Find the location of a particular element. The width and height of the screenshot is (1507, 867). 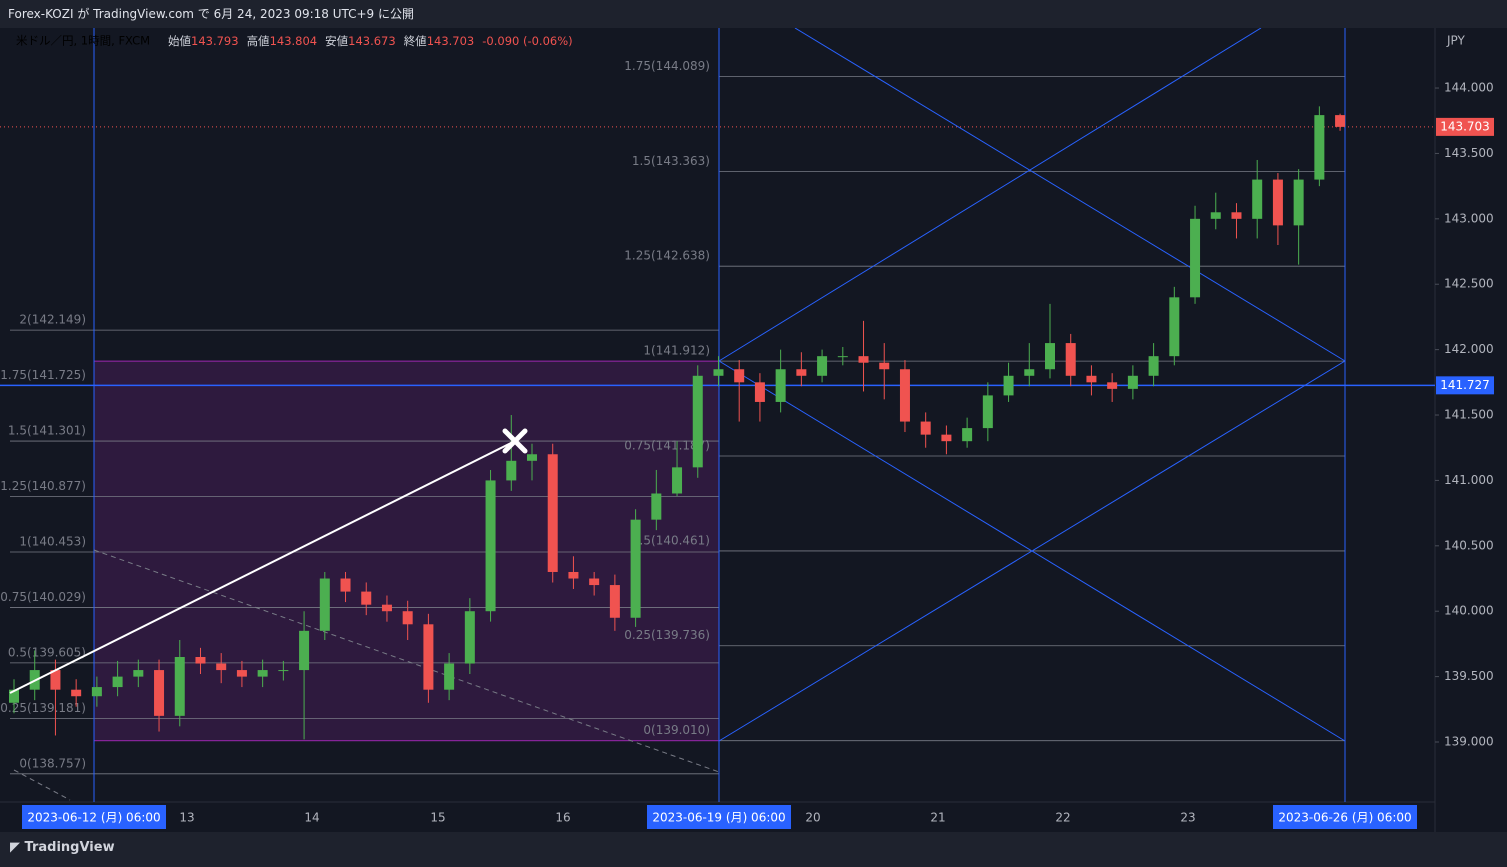

fib-label: 1(141.912) is located at coordinates (676, 351).